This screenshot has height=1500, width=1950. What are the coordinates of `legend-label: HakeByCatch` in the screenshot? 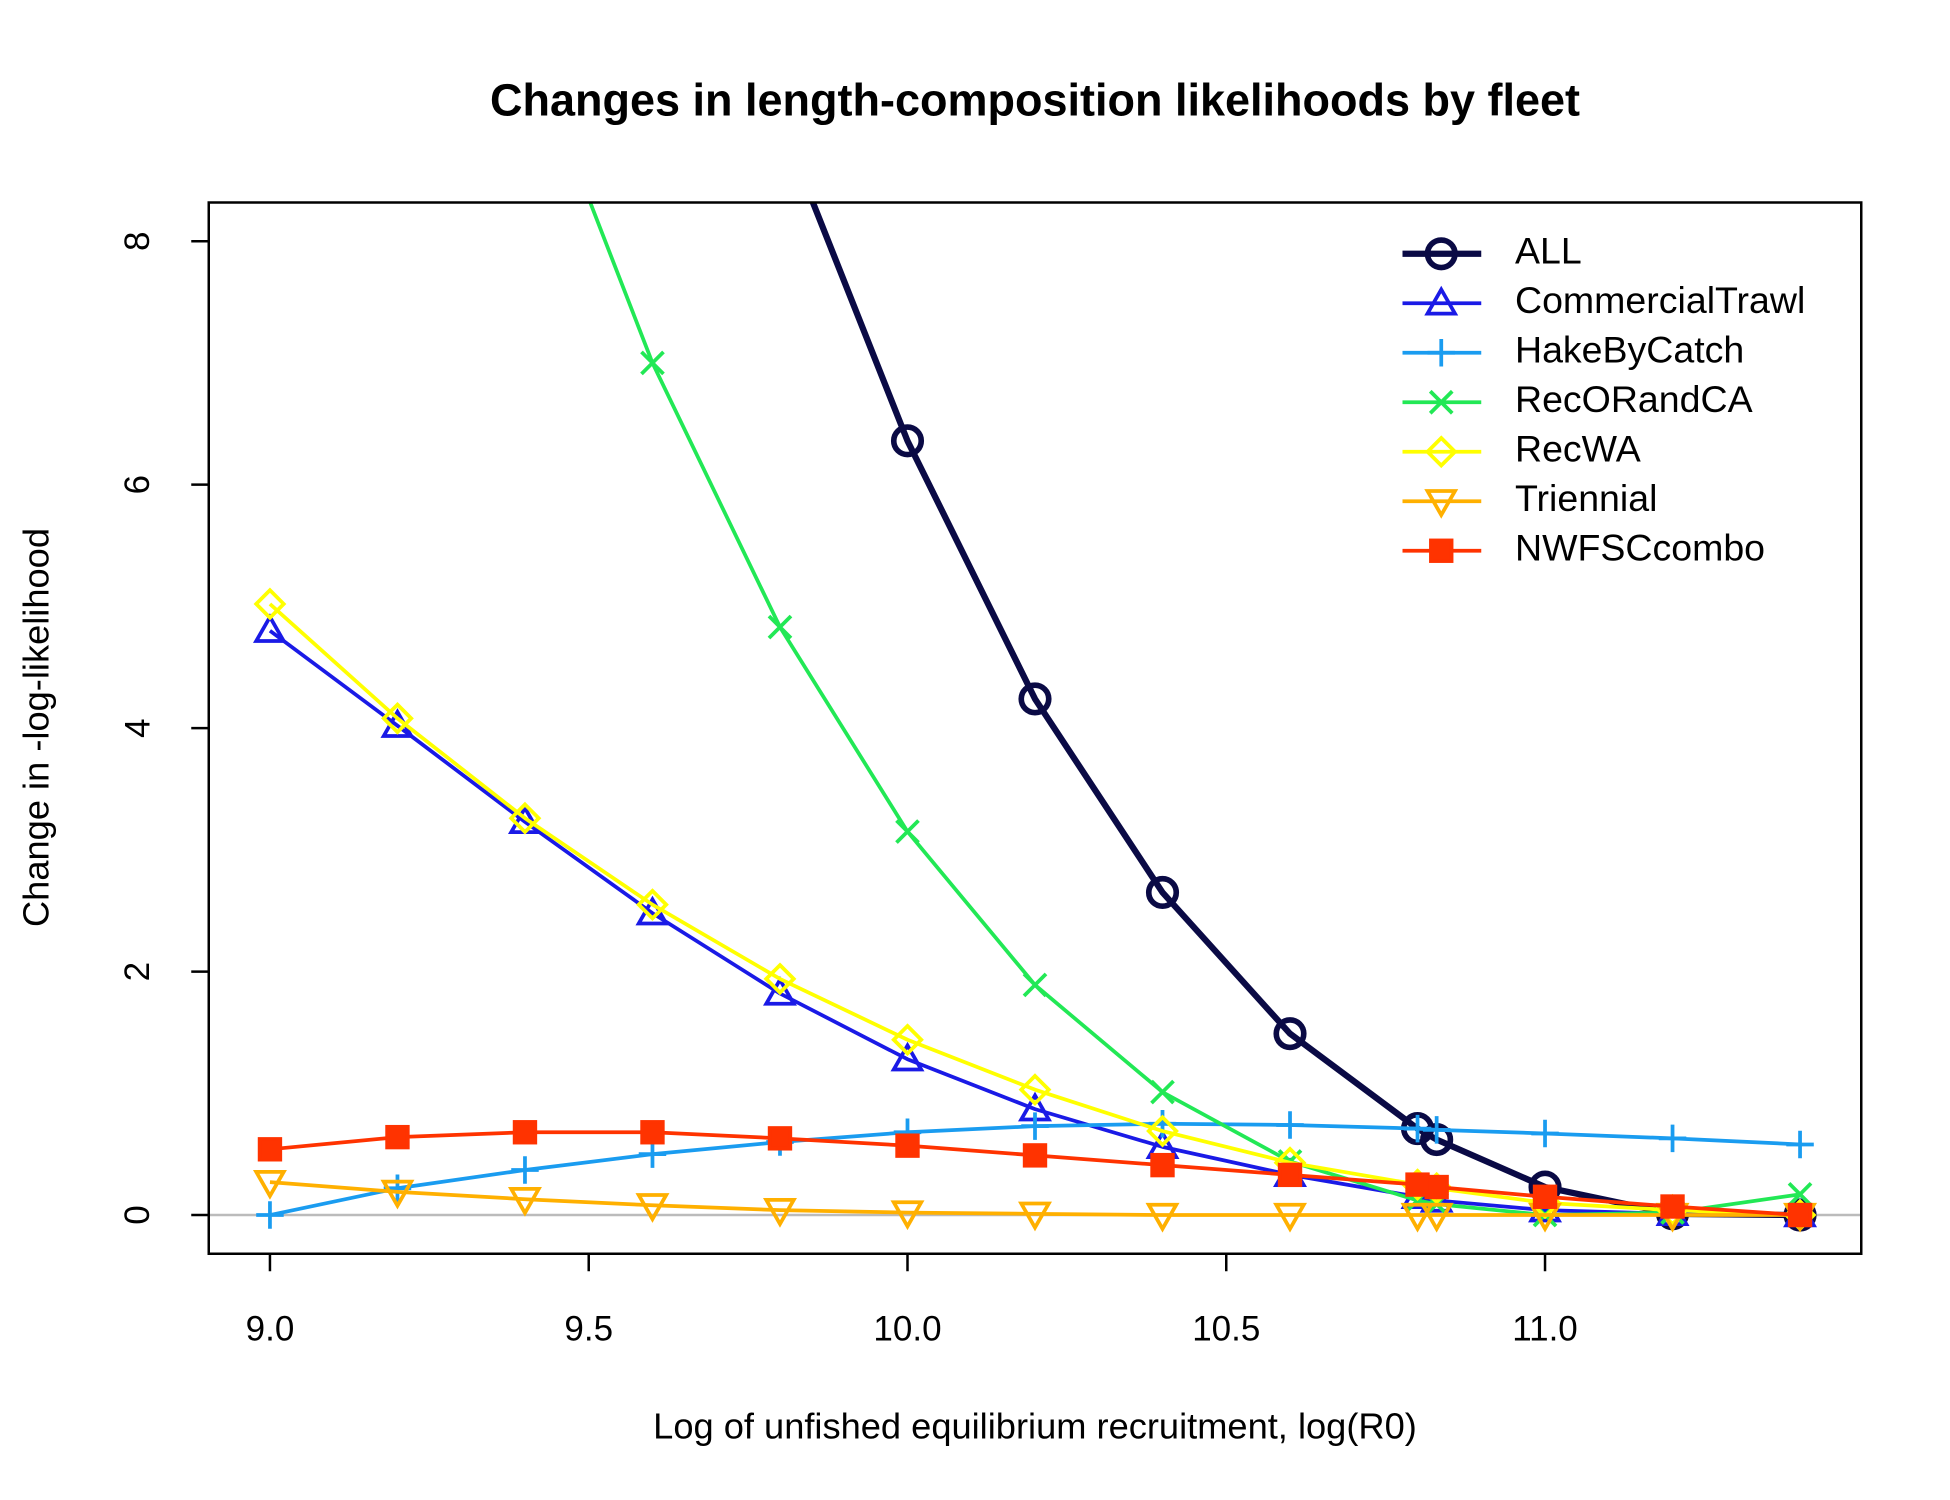 It's located at (1629, 350).